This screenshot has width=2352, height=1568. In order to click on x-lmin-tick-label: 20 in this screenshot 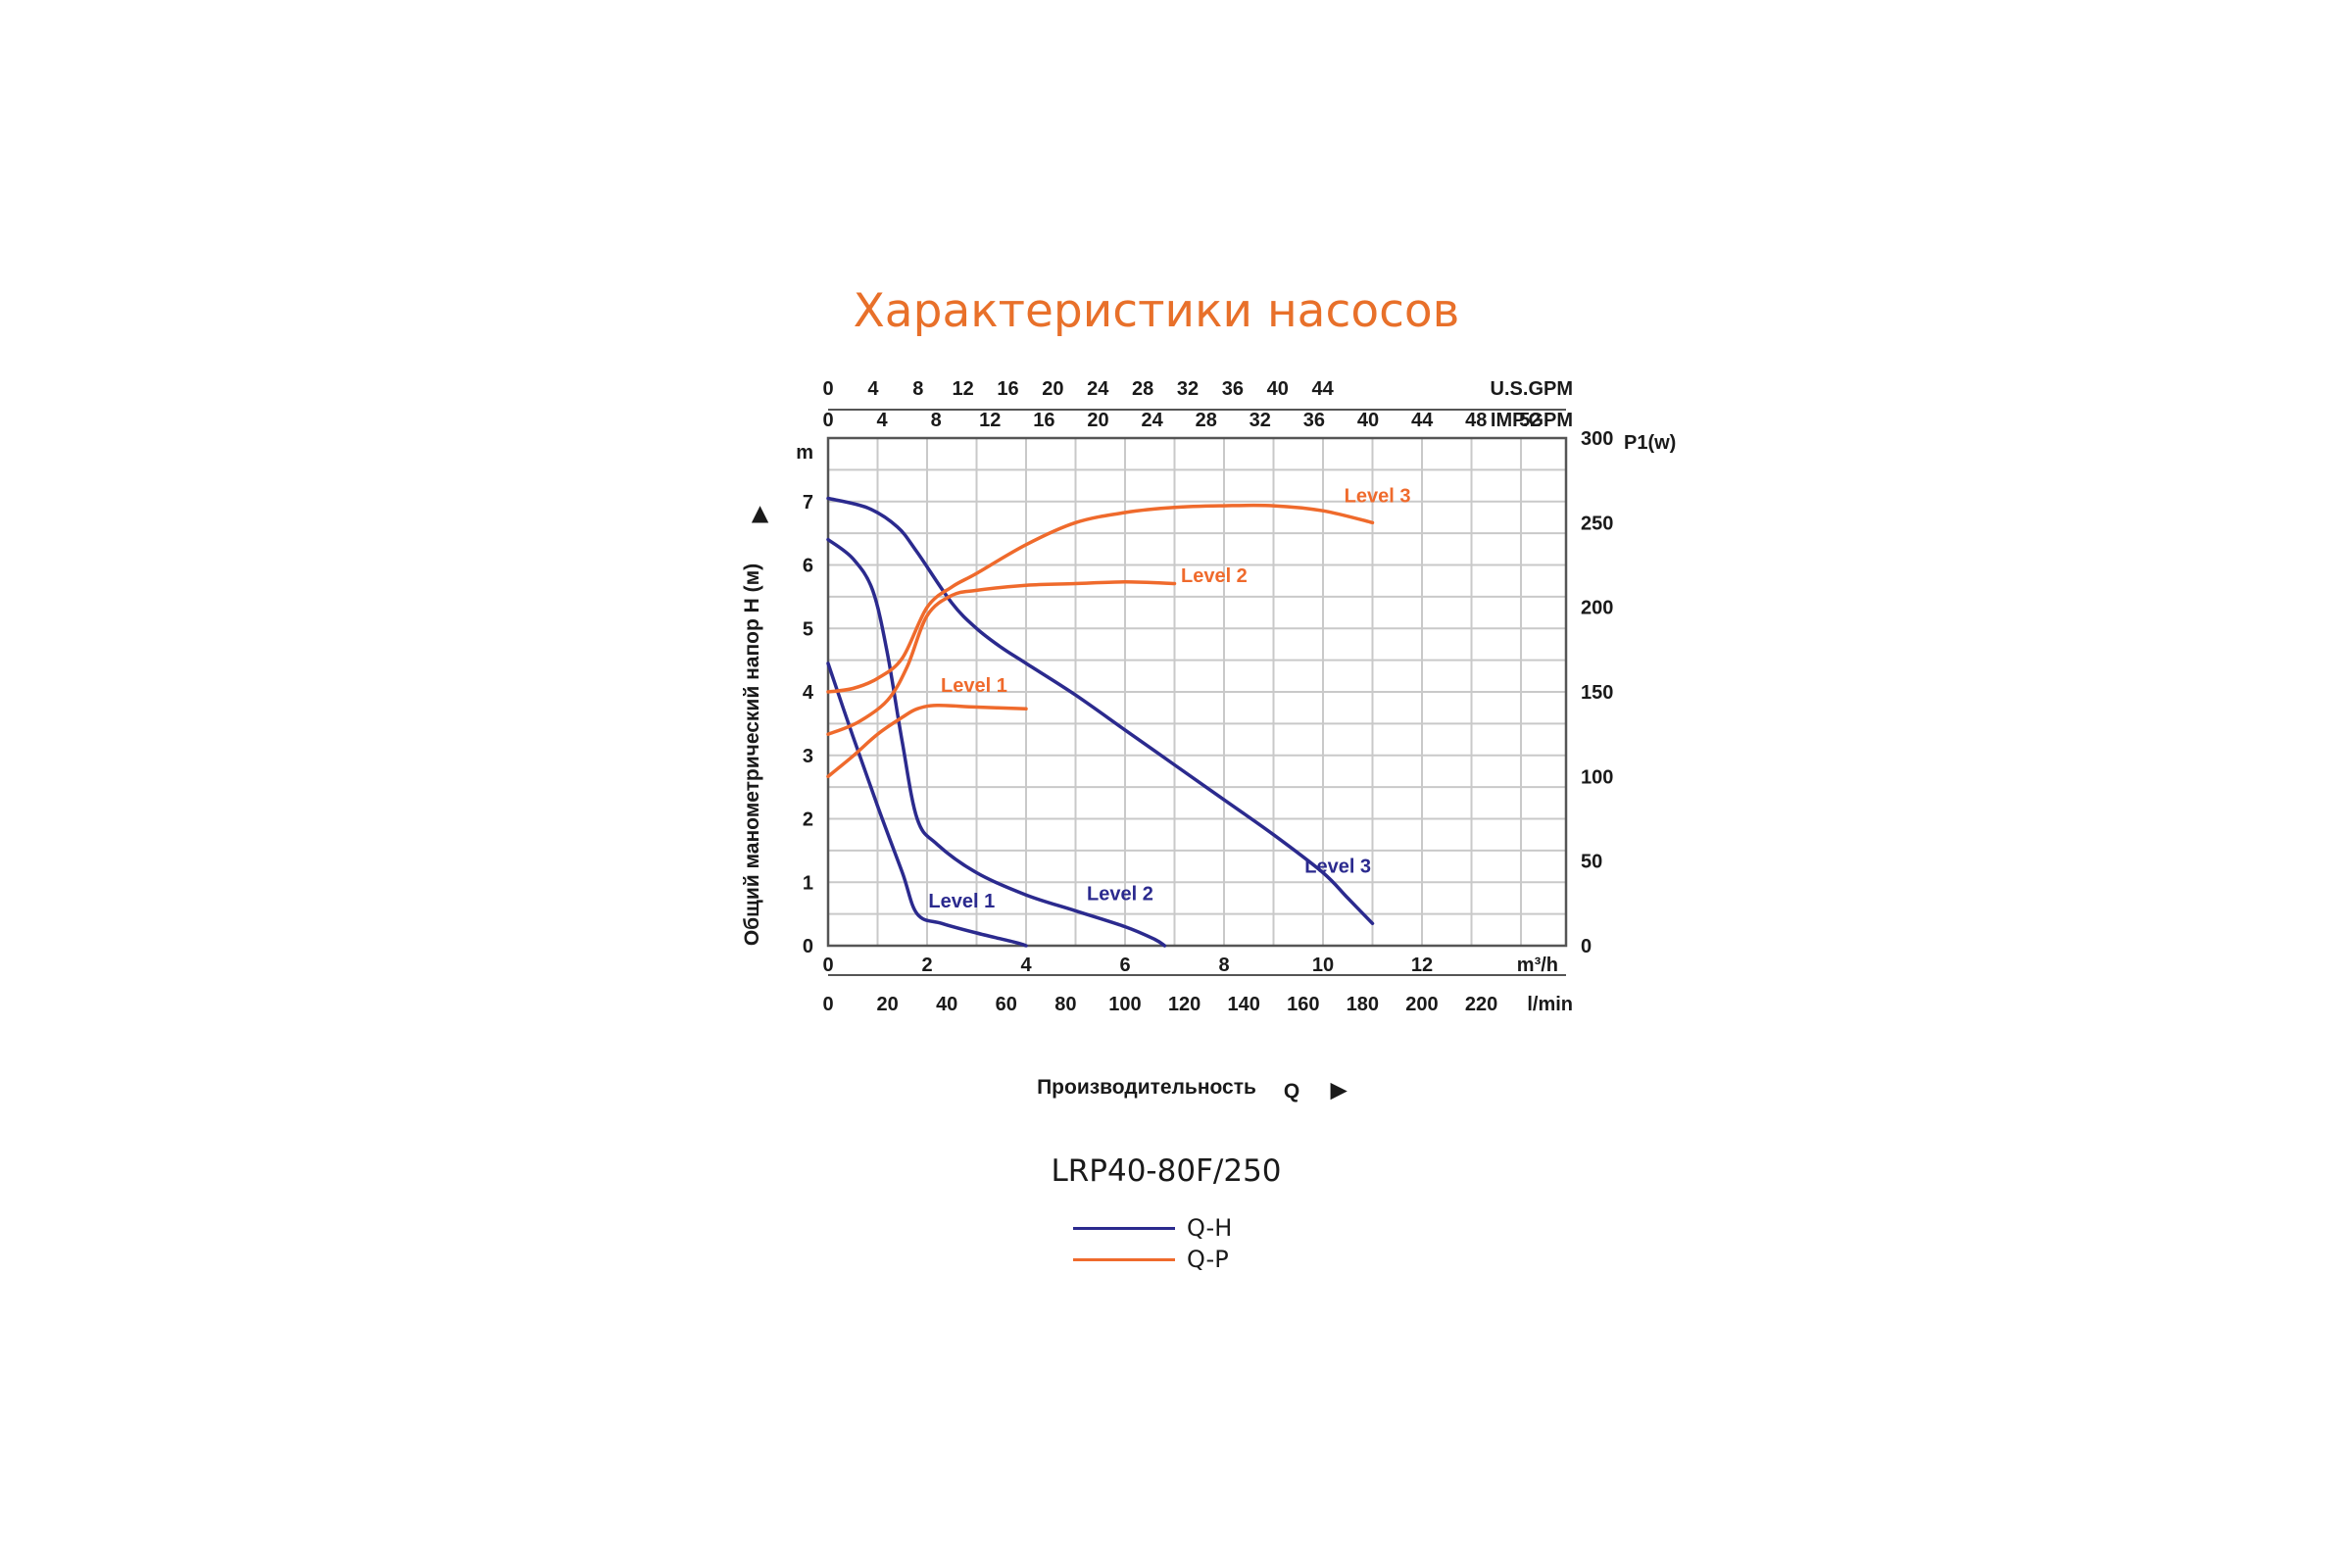, I will do `click(887, 1004)`.